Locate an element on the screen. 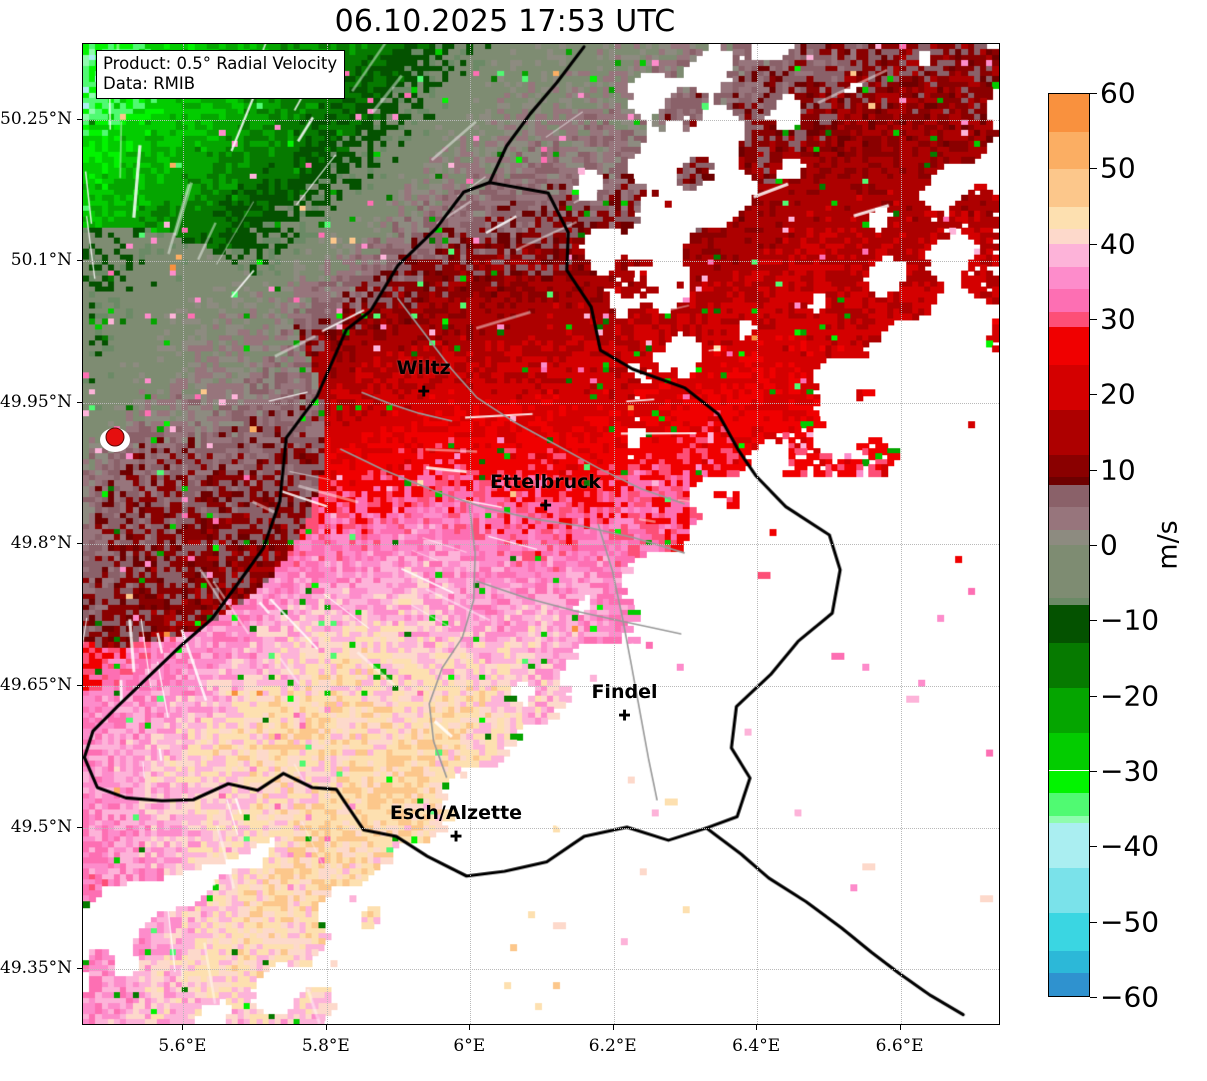 This screenshot has height=1081, width=1207. product-label: Product: 0.5° Radial Velocity is located at coordinates (220, 63).